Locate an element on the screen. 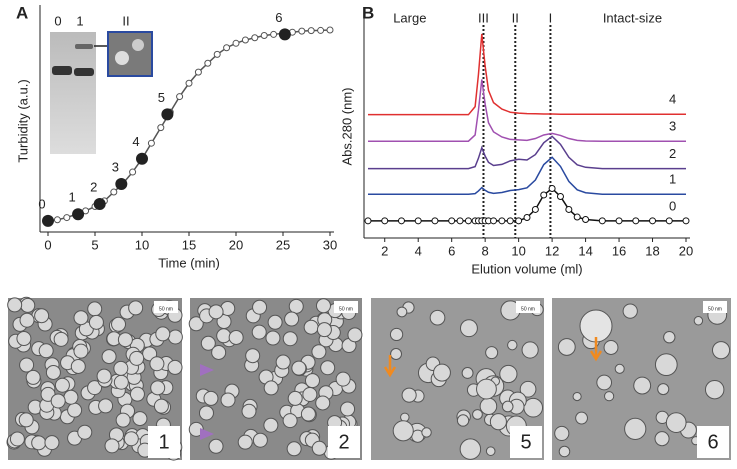 This screenshot has width=737, height=469. inset-lane: 0 is located at coordinates (57, 20).